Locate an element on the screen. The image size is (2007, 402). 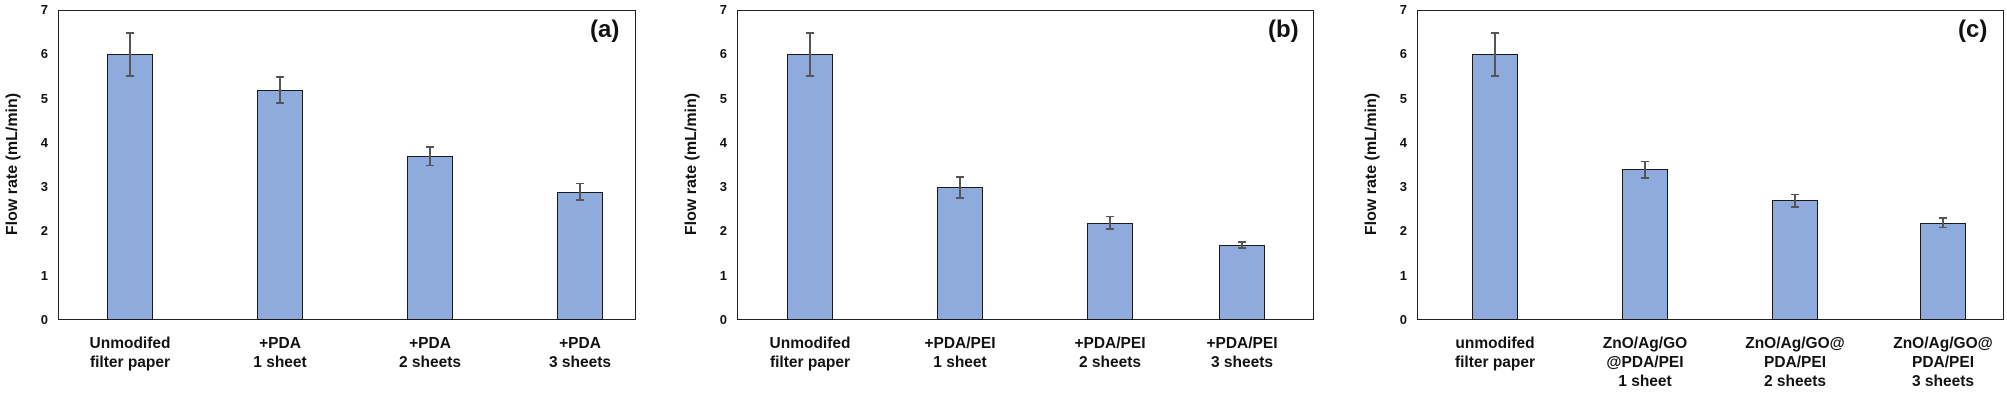
x-category-label: +PDA/PEI 2 sheets is located at coordinates (1110, 353).